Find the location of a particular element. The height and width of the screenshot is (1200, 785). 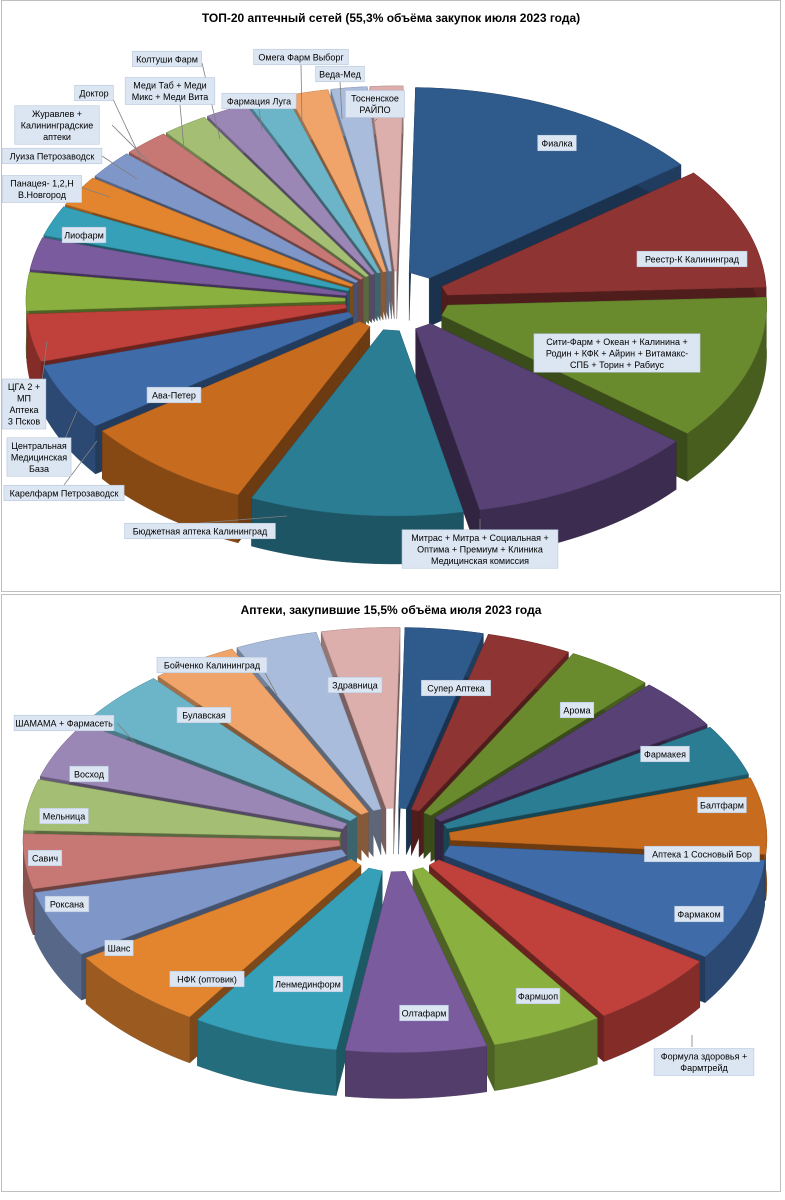

slice-label-text: Бойченко Калининград is located at coordinates (212, 665).